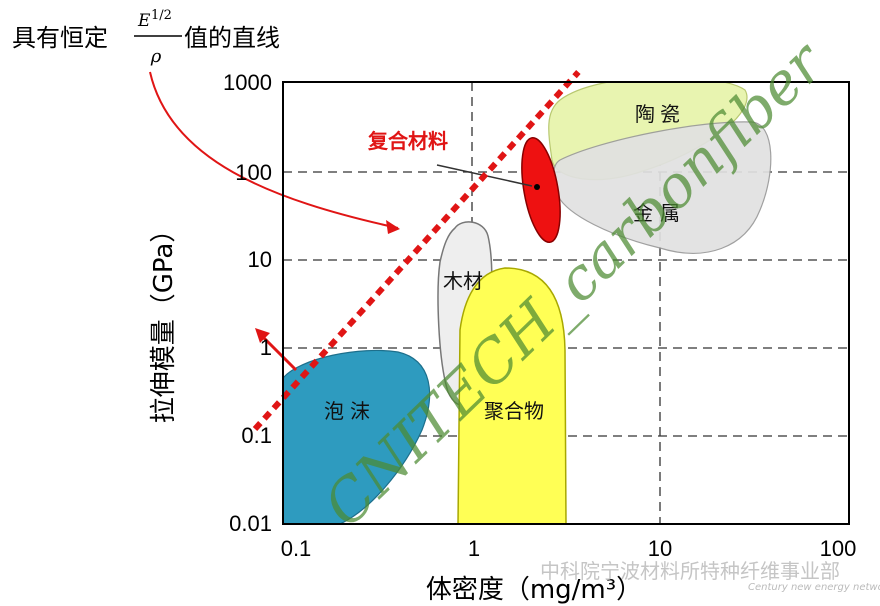 The width and height of the screenshot is (880, 606). Describe the element at coordinates (250, 523) in the screenshot. I see `y-tick-label: 0.01` at that location.